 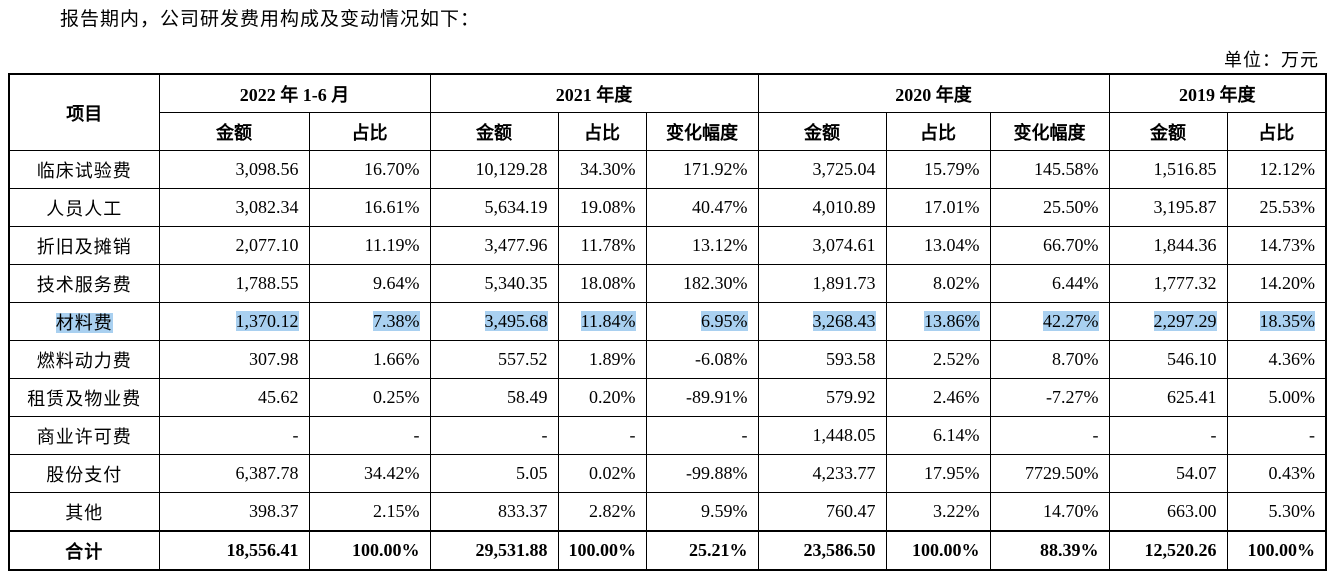 What do you see at coordinates (822, 283) in the screenshot?
I see `table-cell: 1,891.73` at bounding box center [822, 283].